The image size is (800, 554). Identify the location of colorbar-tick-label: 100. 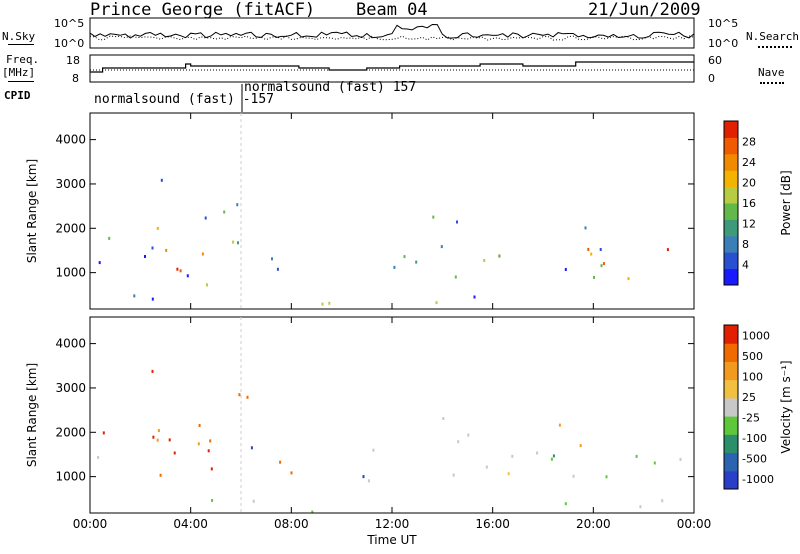
(752, 376).